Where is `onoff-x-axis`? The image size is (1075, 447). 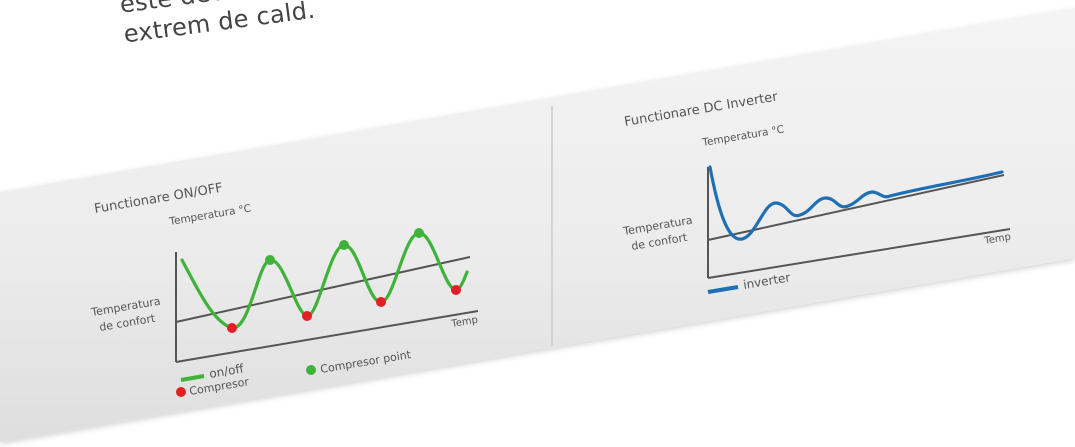 onoff-x-axis is located at coordinates (327, 336).